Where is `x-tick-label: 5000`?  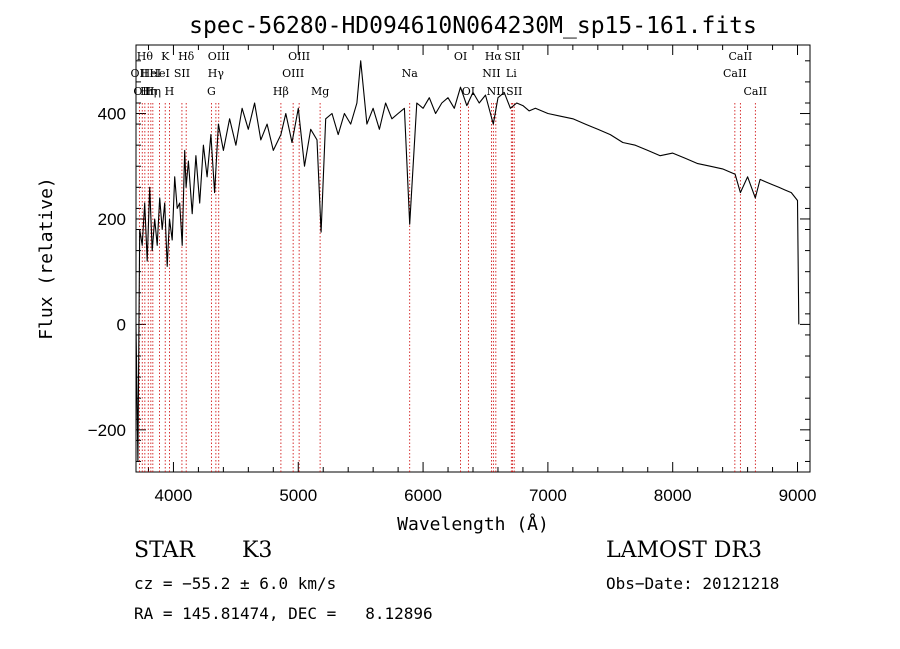
x-tick-label: 5000 is located at coordinates (298, 495).